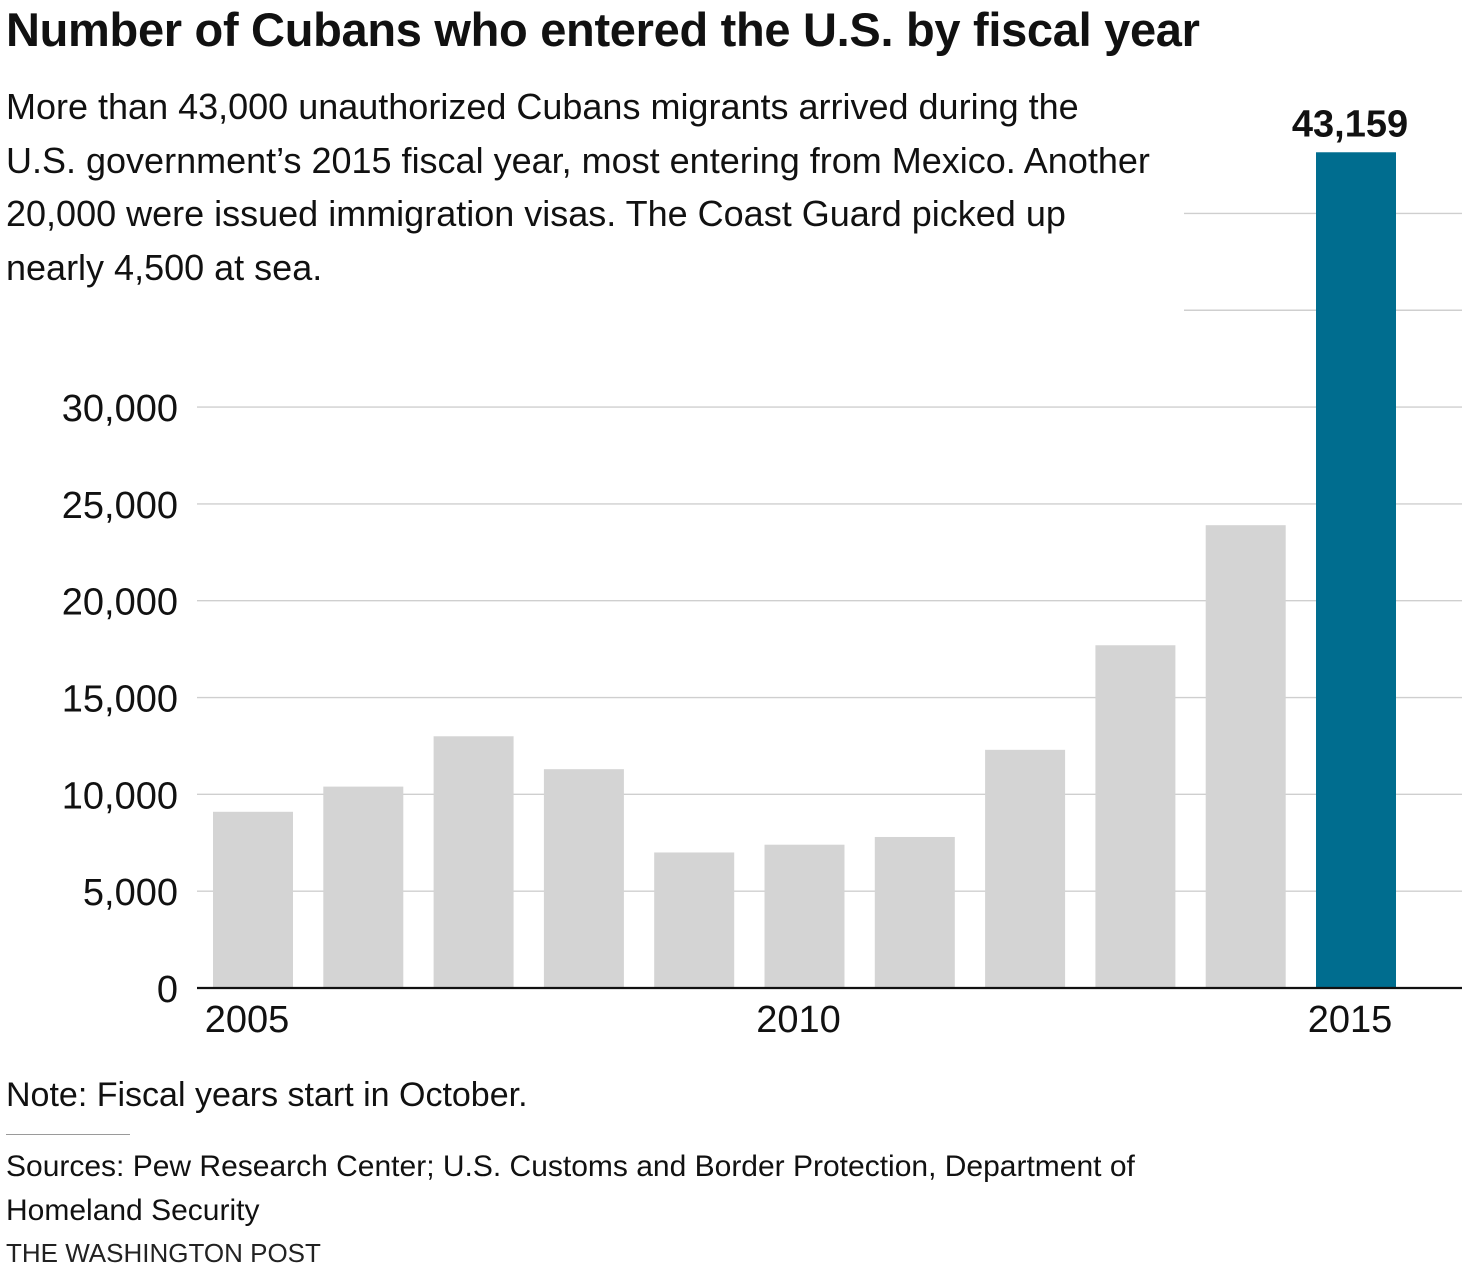 Image resolution: width=1484 pixels, height=1275 pixels. Describe the element at coordinates (163, 1253) in the screenshot. I see `publisher-credit: THE WASHINGTON POST` at that location.